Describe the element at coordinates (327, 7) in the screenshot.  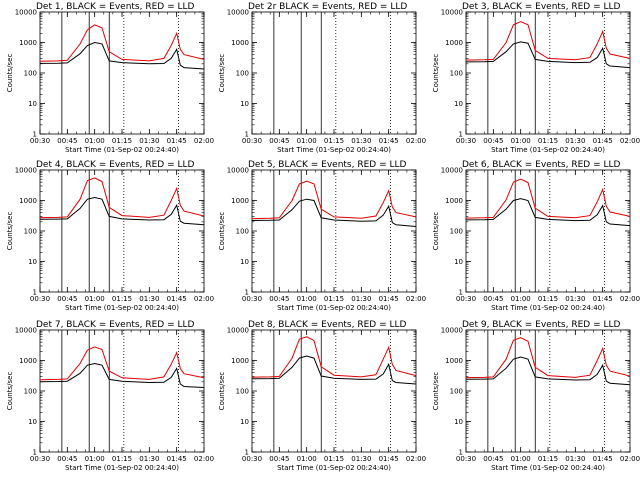
I see `chart-title: Det 2r BLACK = Events, RED = LLD` at that location.